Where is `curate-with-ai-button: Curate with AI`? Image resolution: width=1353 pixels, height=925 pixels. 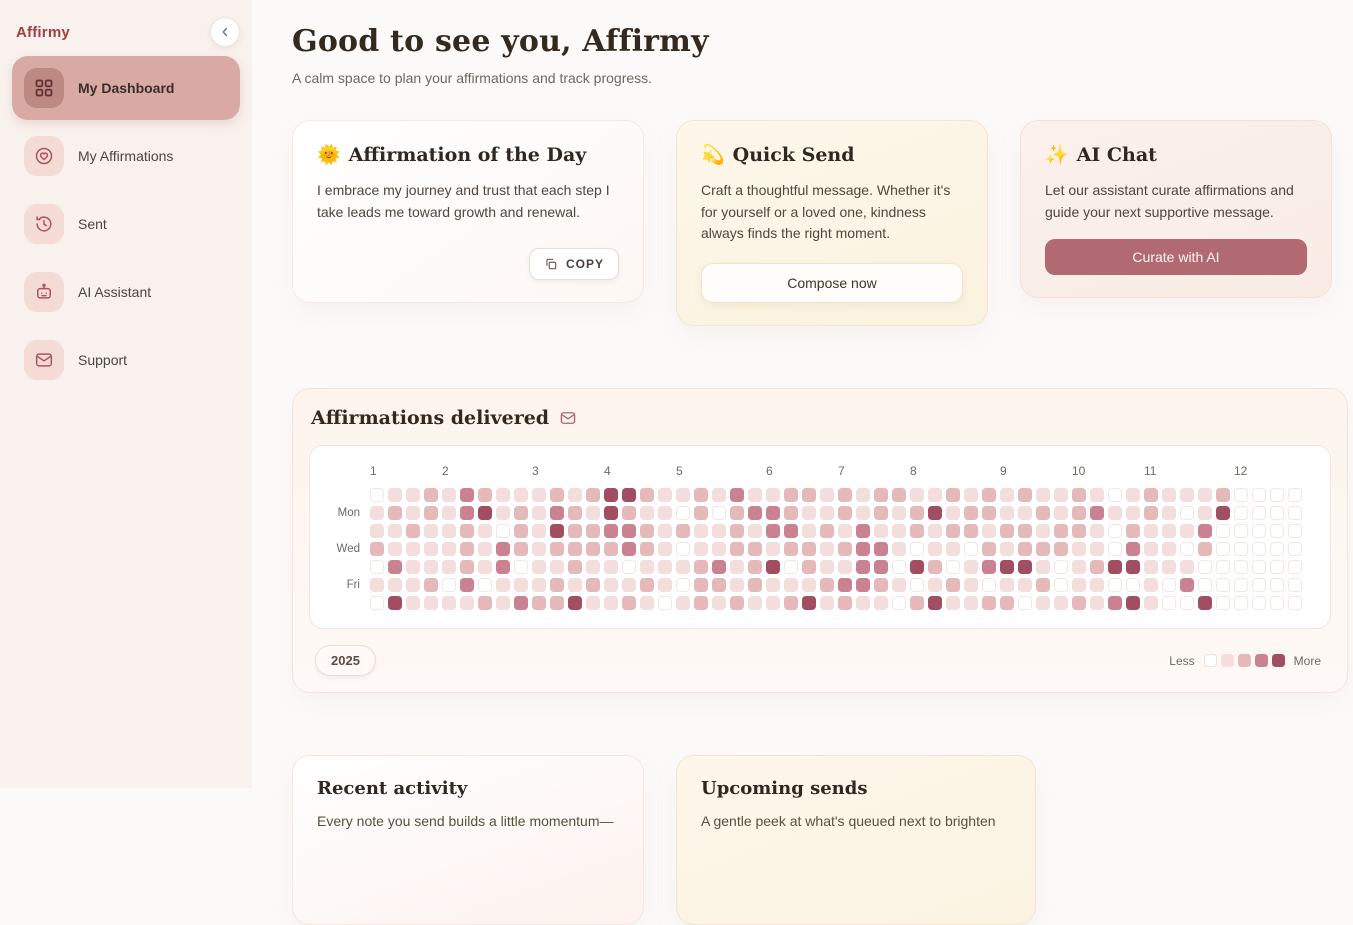 curate-with-ai-button: Curate with AI is located at coordinates (1176, 257).